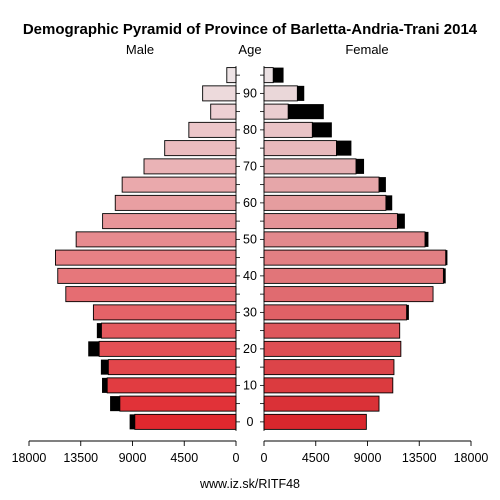 The image size is (500, 500). I want to click on age-tick-label-50: 50, so click(250, 240).